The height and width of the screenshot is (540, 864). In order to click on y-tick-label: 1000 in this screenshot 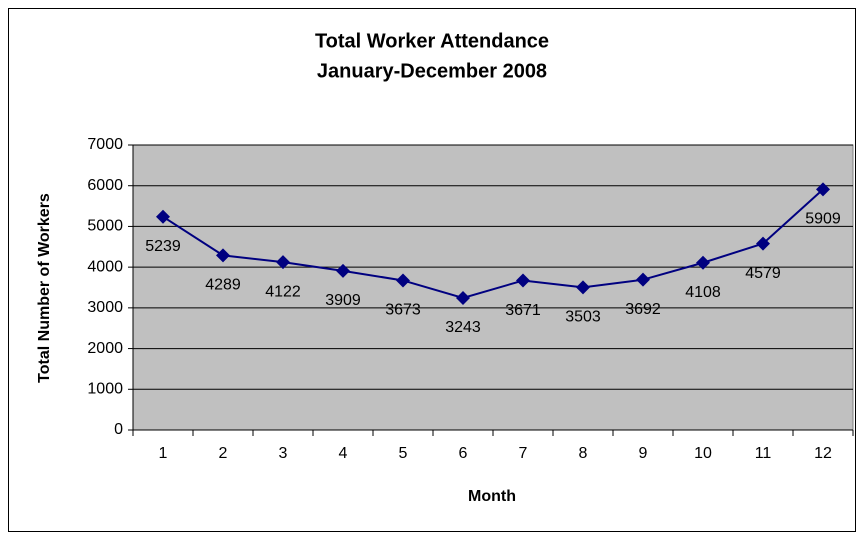, I will do `click(105, 389)`.